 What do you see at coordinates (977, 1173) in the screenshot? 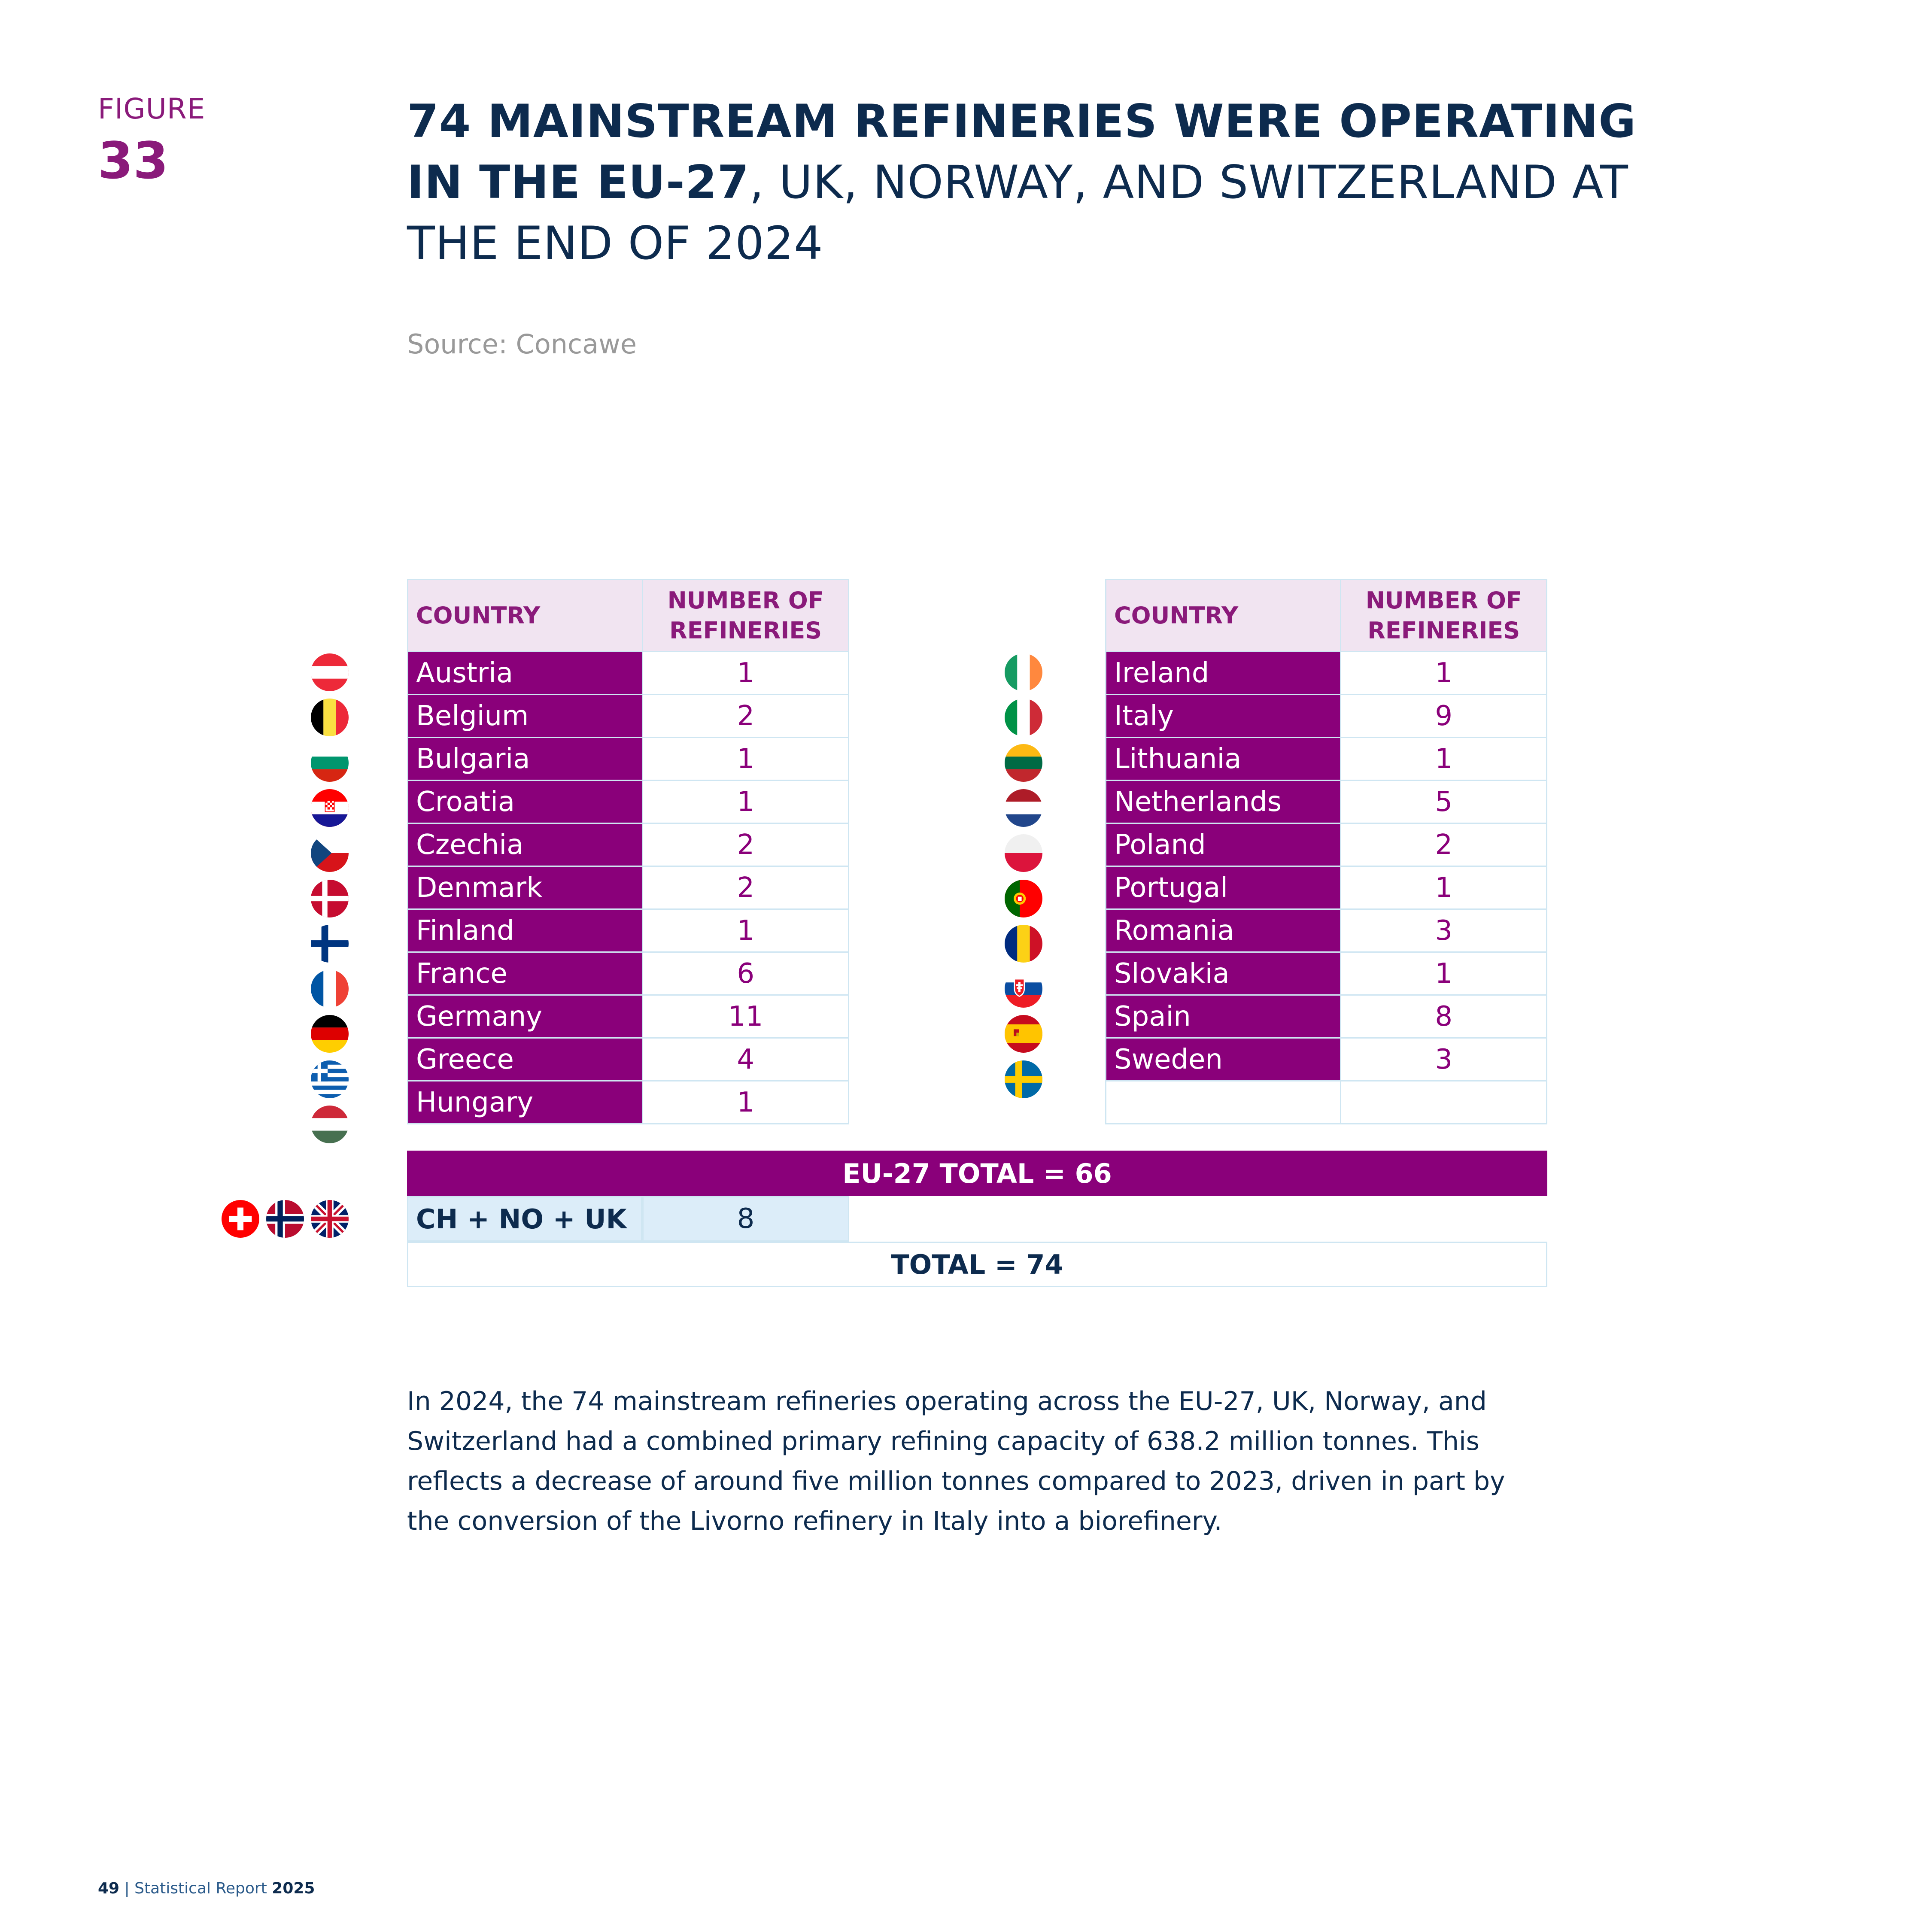
I see `eu-total-bar: EU-27 TOTAL = 66` at bounding box center [977, 1173].